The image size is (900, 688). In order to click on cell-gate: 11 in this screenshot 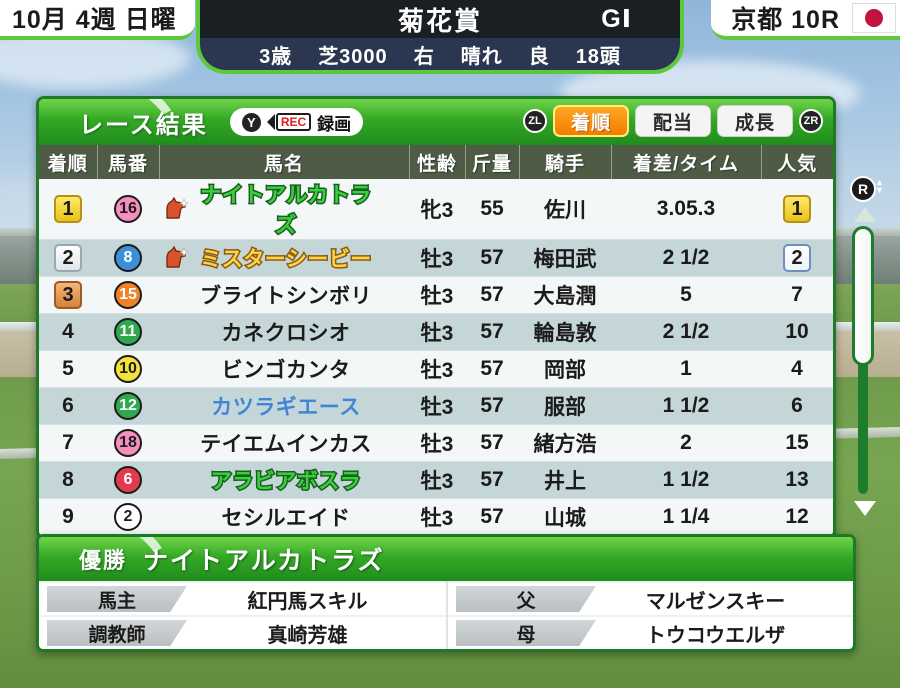, I will do `click(128, 332)`.